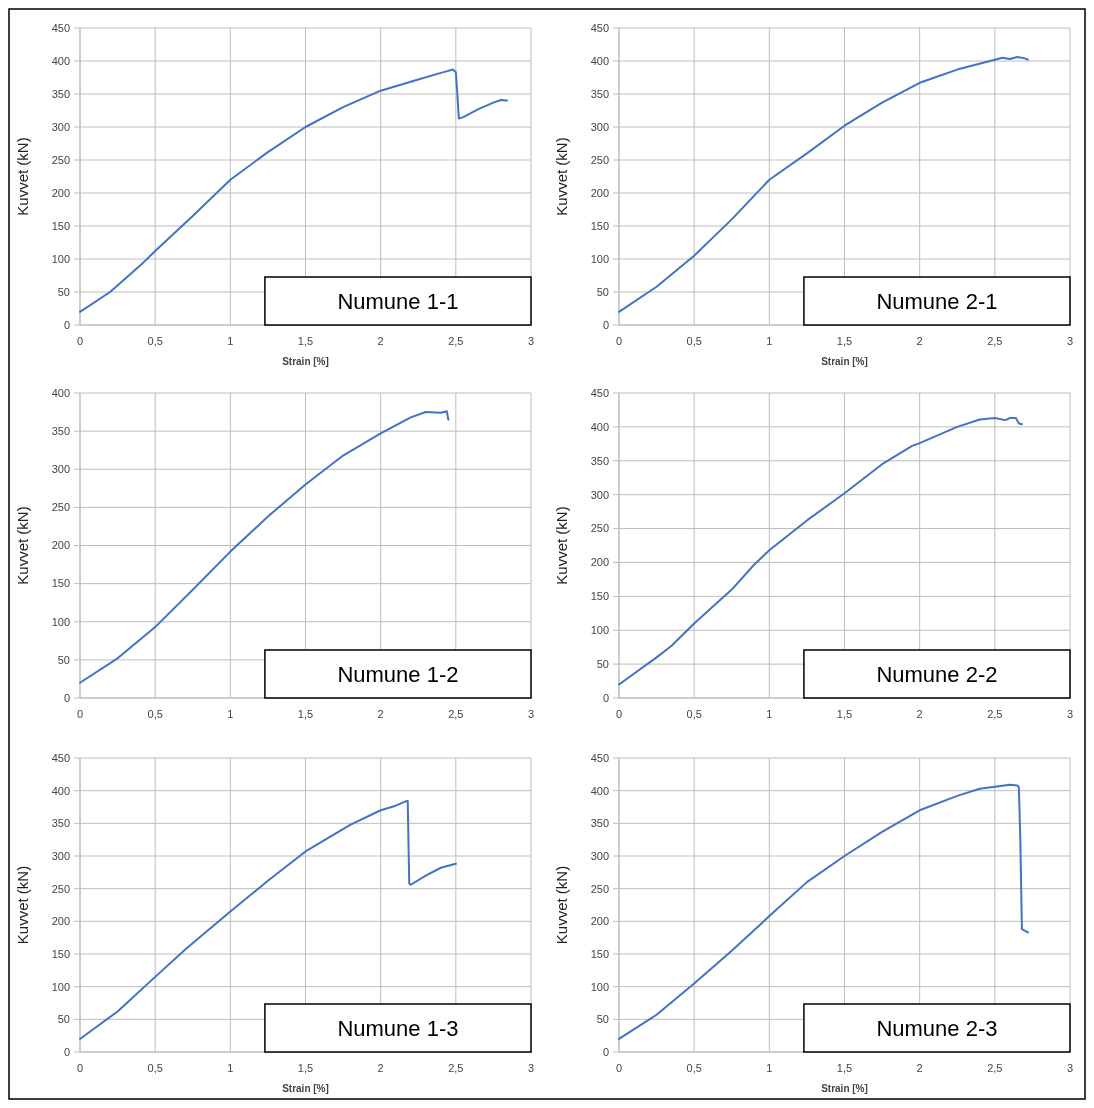 Image resolution: width=1094 pixels, height=1108 pixels. Describe the element at coordinates (398, 301) in the screenshot. I see `annotation: Numune 1-1` at that location.